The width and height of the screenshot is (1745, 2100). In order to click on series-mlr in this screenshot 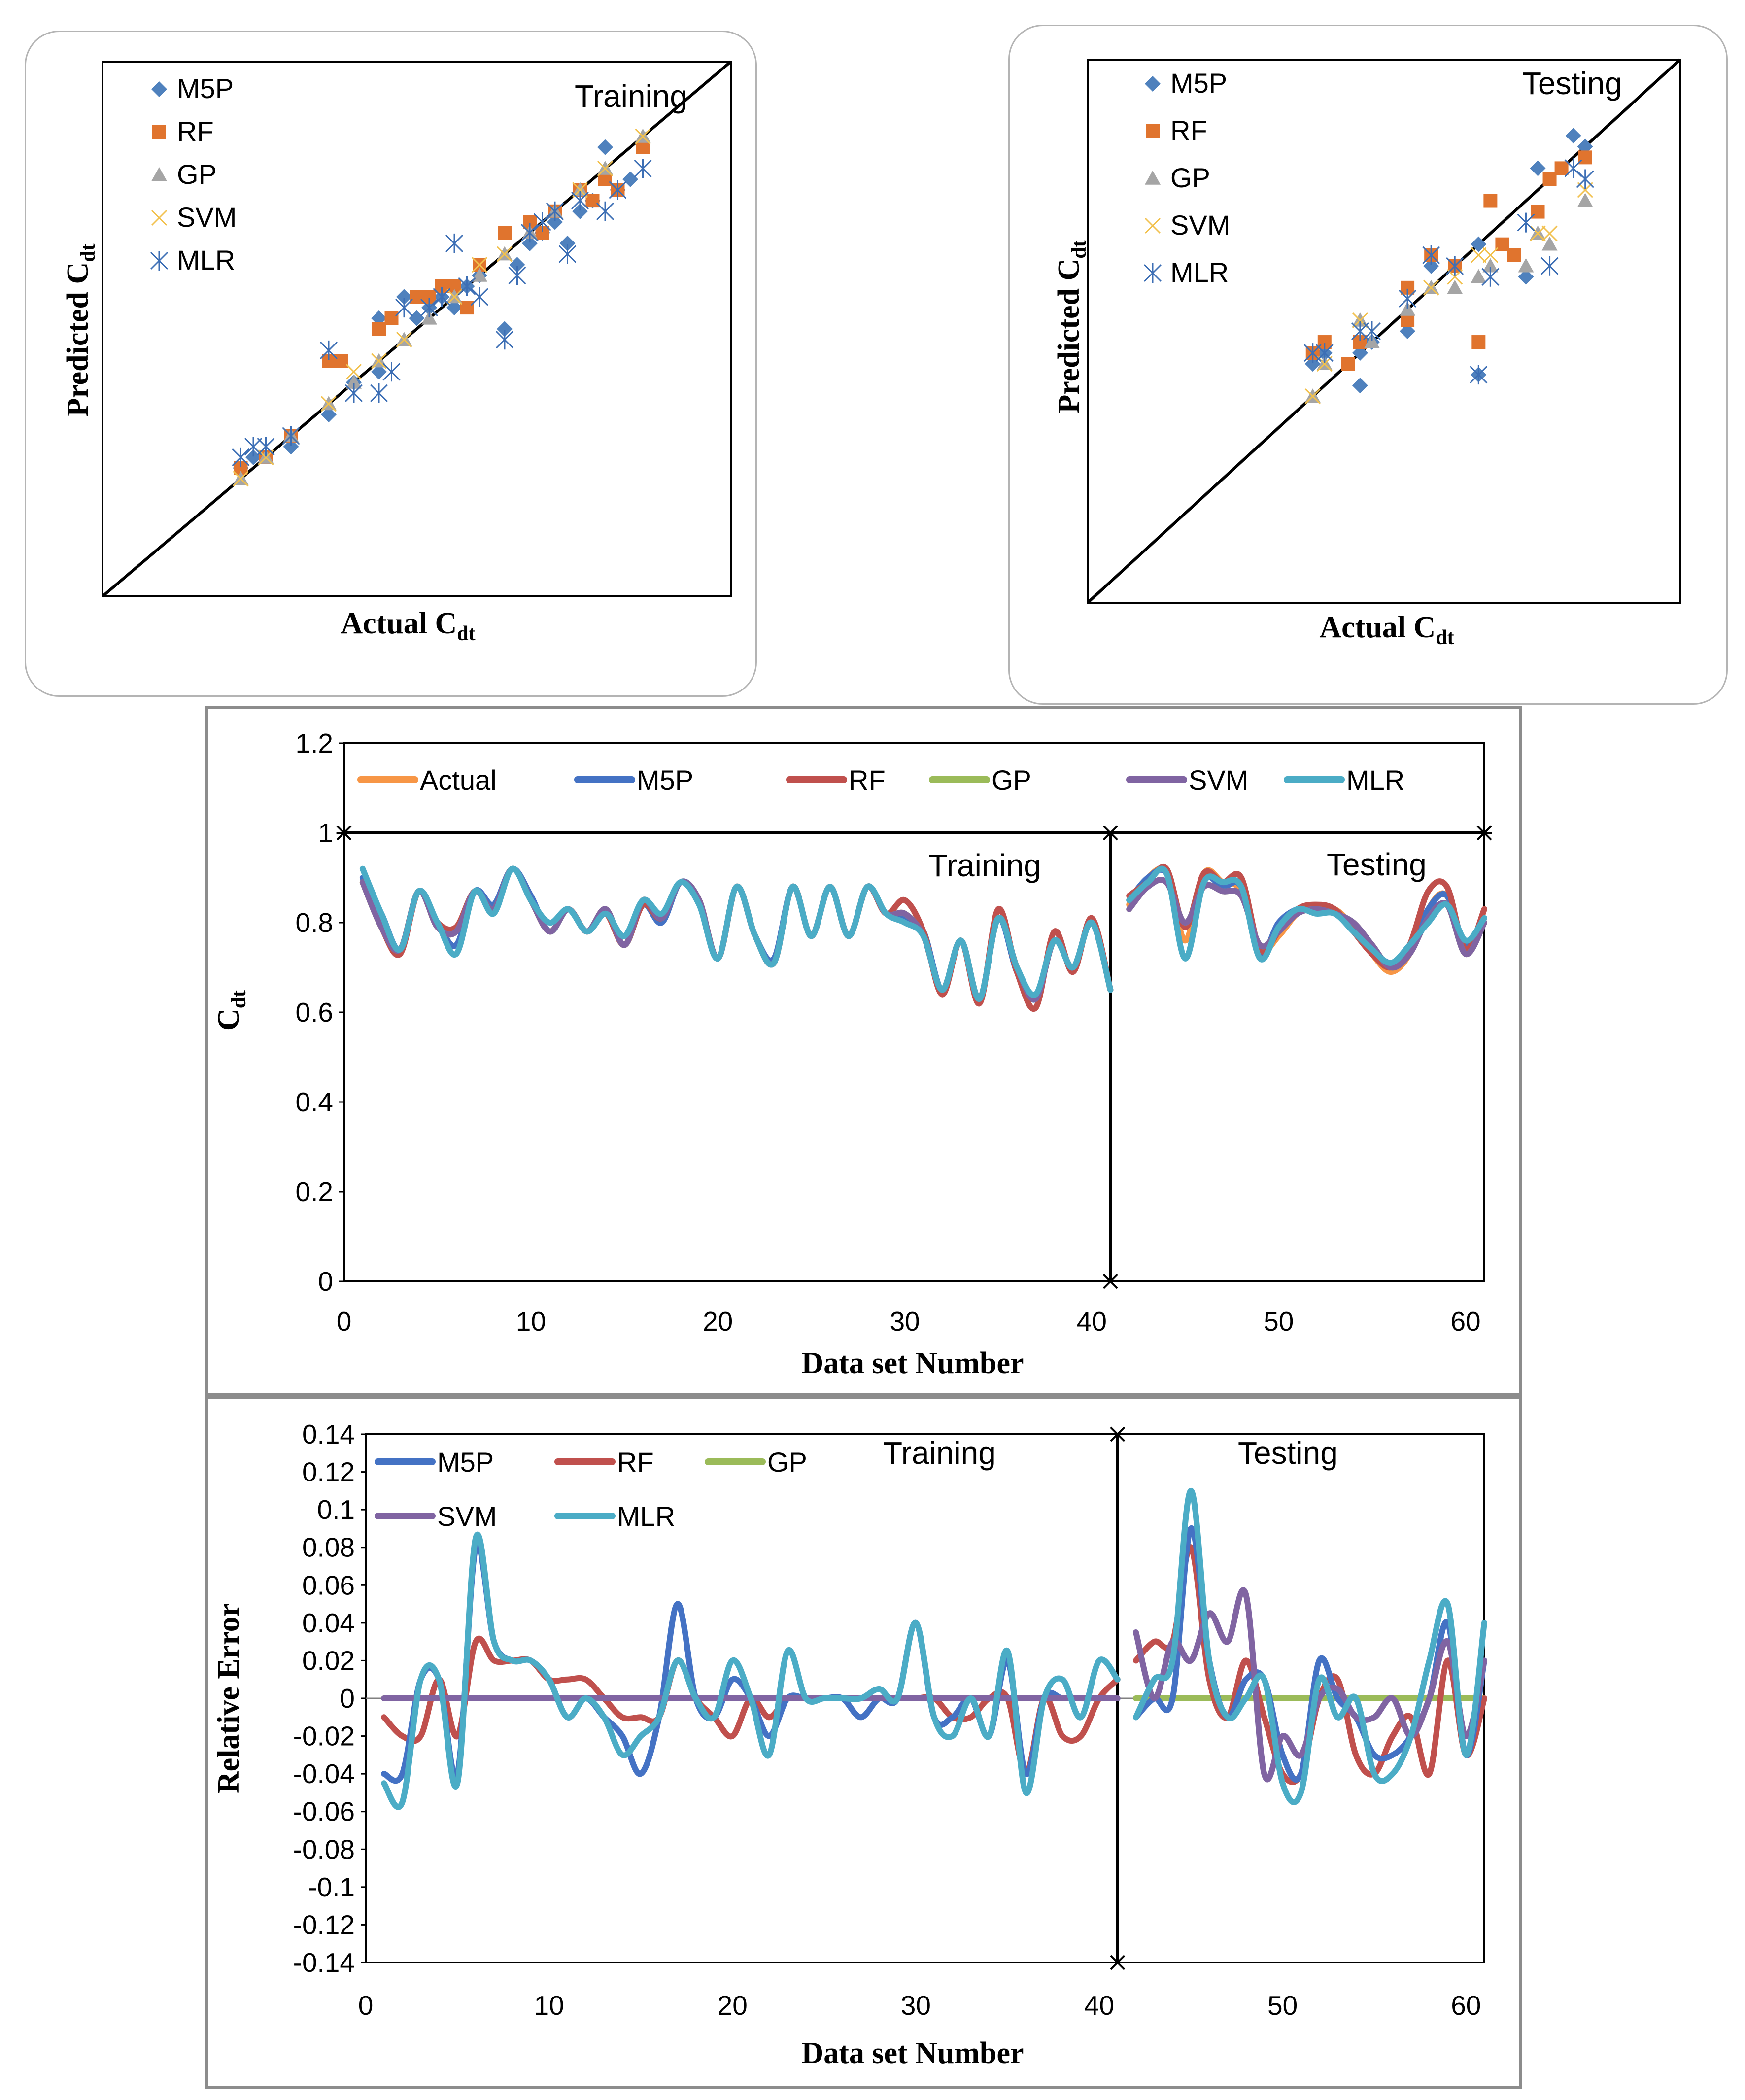, I will do `click(442, 313)`.